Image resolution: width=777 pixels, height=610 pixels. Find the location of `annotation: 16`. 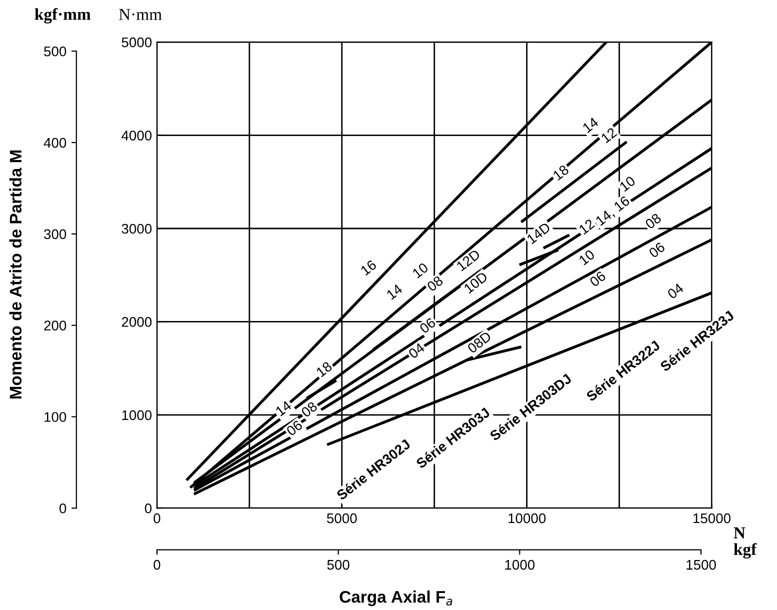

annotation: 16 is located at coordinates (369, 267).